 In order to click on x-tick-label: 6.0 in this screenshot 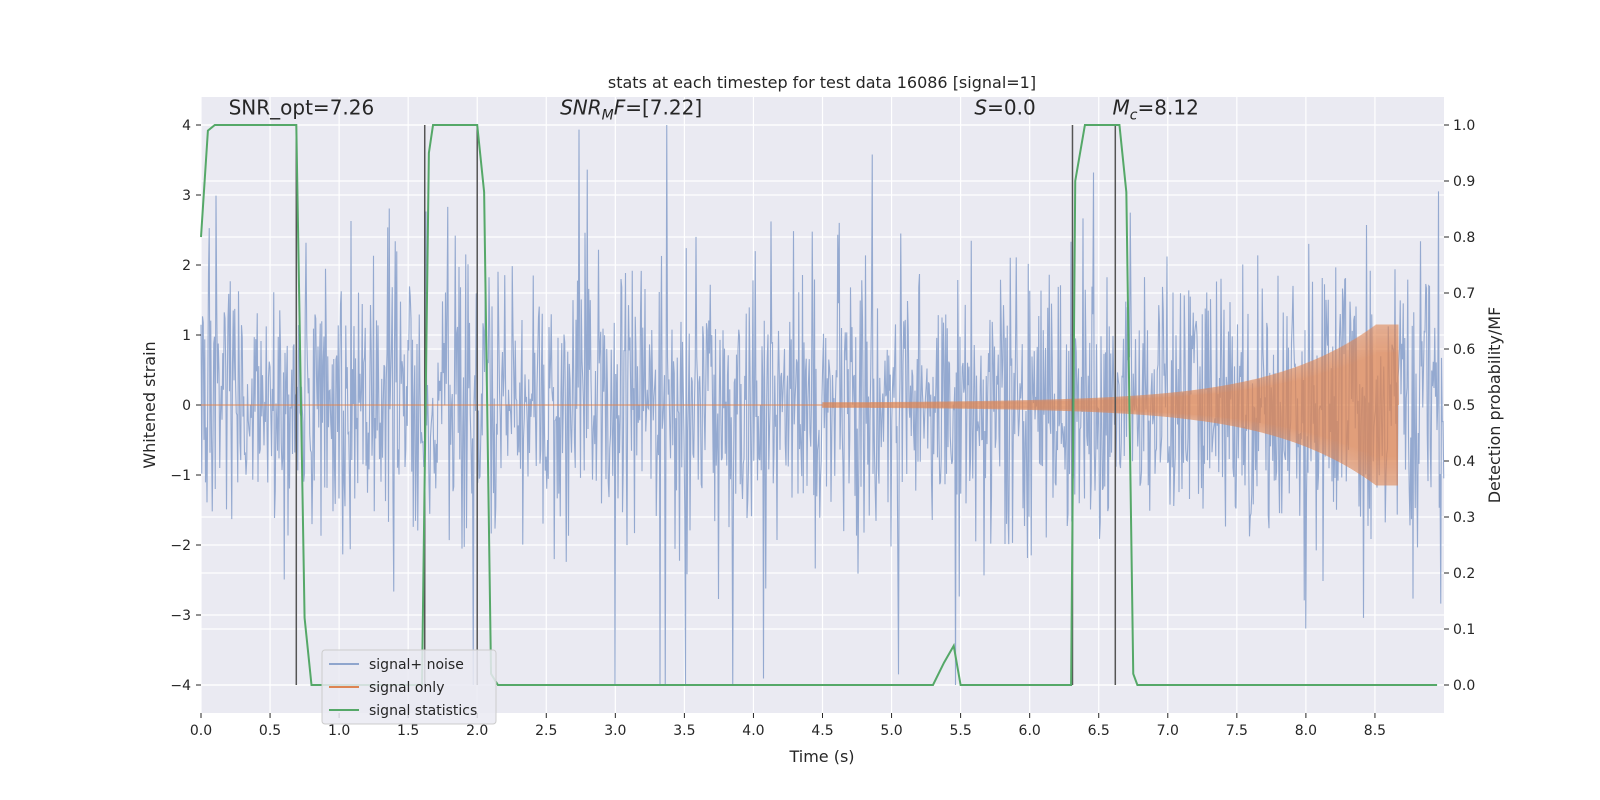, I will do `click(1030, 731)`.